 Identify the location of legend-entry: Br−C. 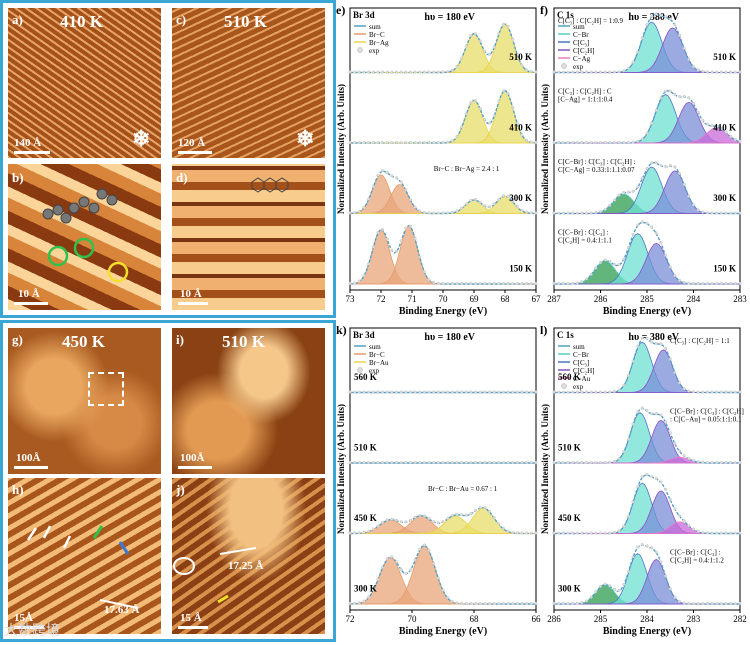
(377, 35).